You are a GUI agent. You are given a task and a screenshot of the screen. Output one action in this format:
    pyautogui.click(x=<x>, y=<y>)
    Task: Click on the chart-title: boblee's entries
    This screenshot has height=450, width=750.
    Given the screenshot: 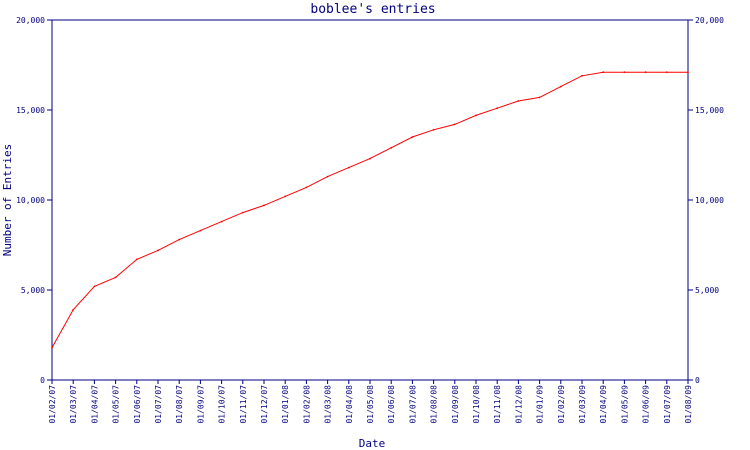 What is the action you would take?
    pyautogui.click(x=372, y=9)
    